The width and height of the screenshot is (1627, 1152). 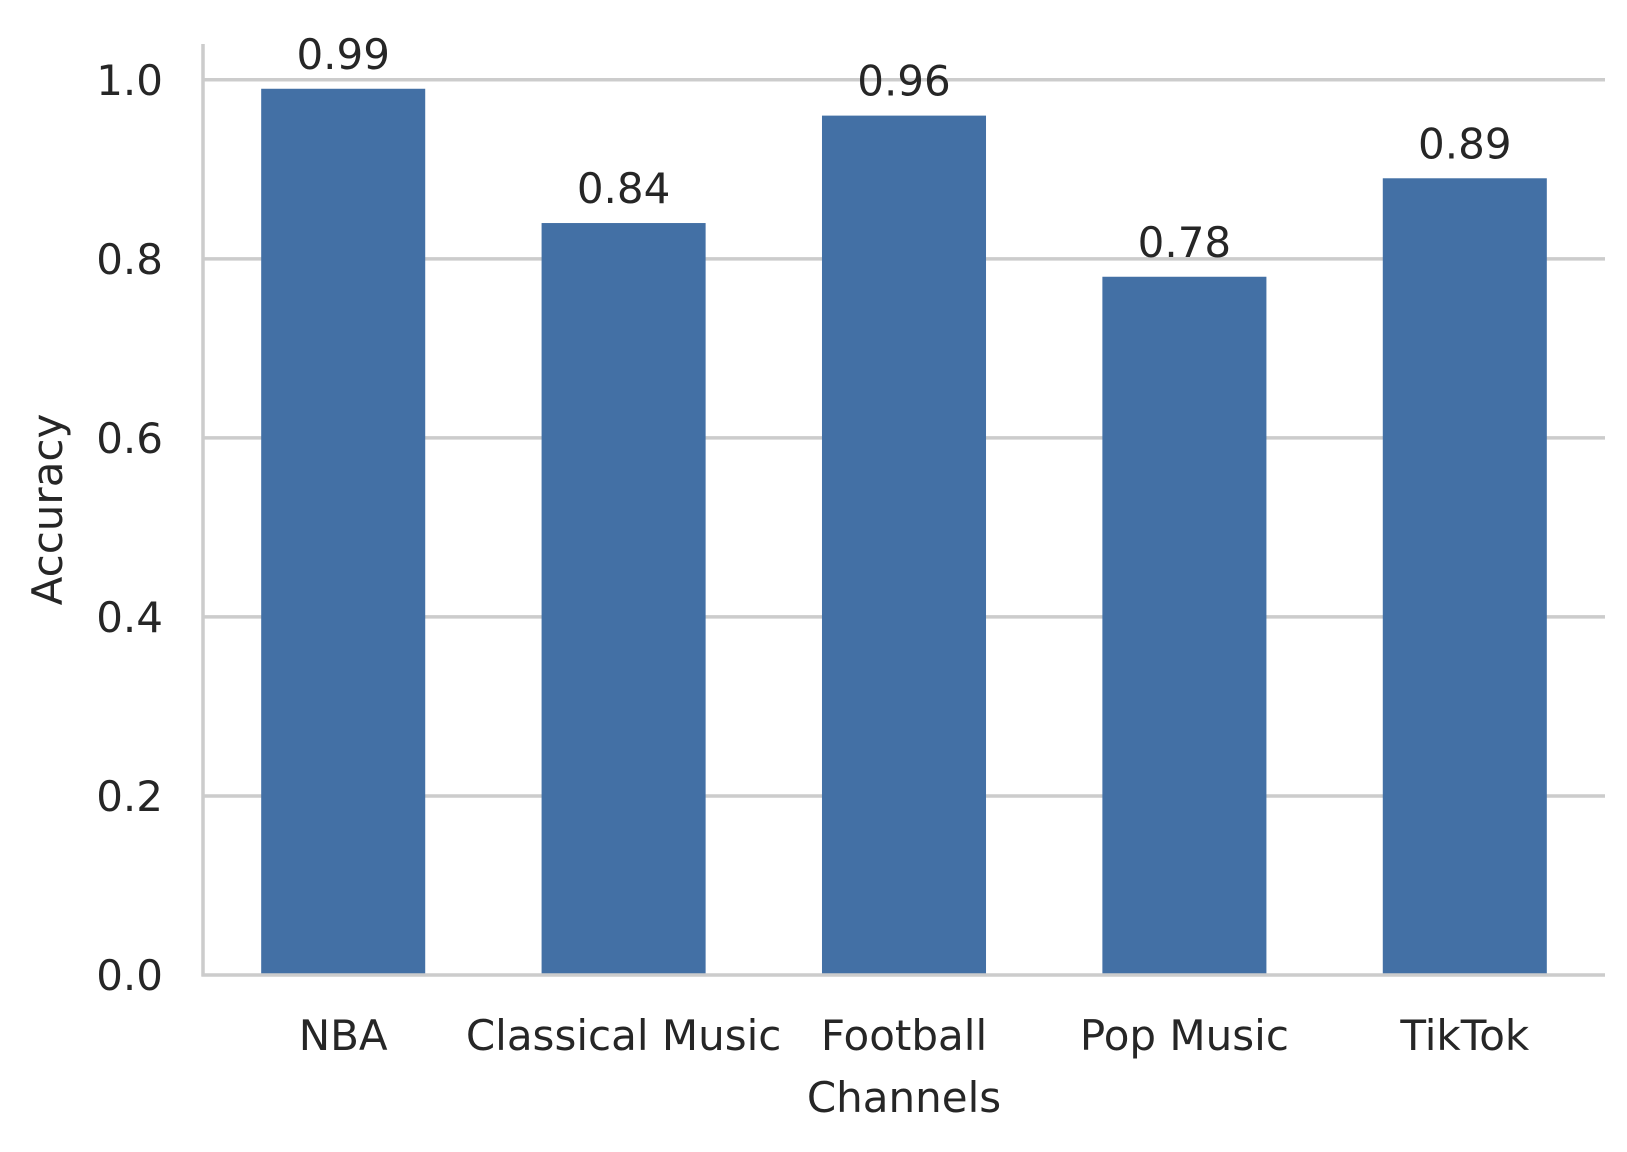 What do you see at coordinates (129, 438) in the screenshot?
I see `y-tick-label: 0.6` at bounding box center [129, 438].